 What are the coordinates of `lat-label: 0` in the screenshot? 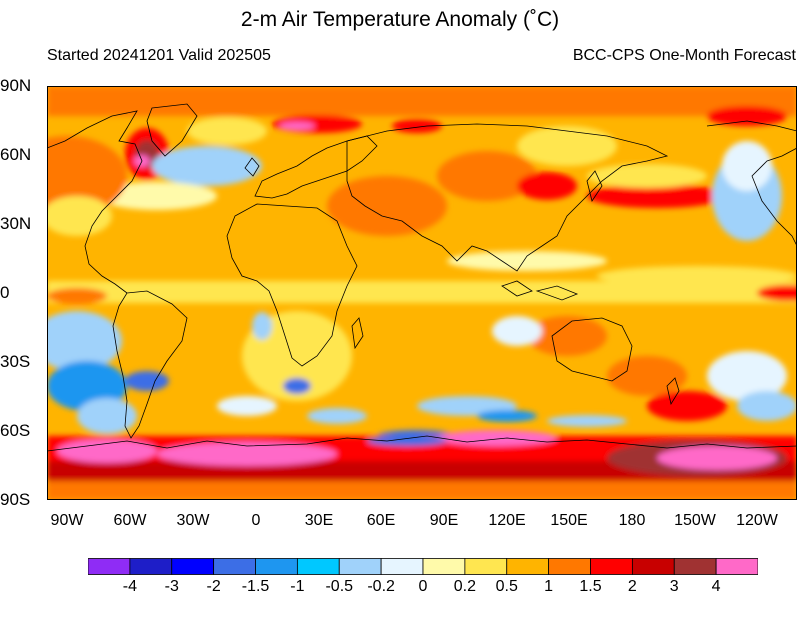 It's located at (5, 292).